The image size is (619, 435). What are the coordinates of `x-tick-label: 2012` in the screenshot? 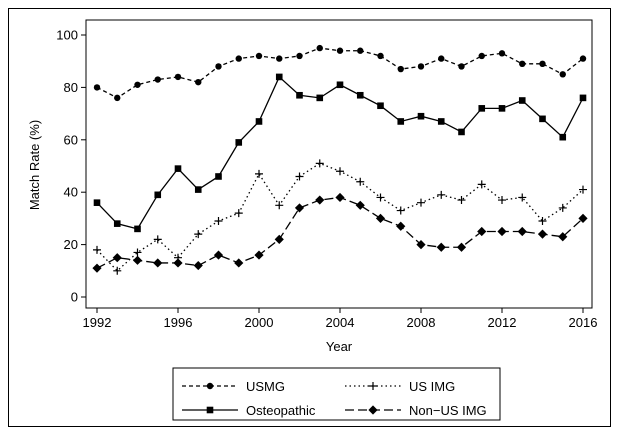 It's located at (502, 322).